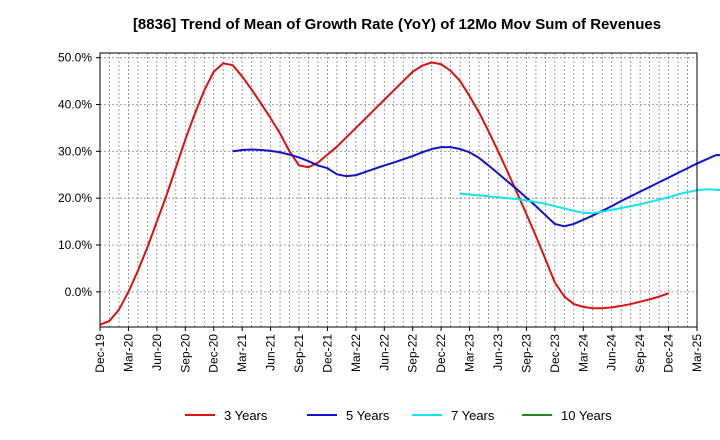 This screenshot has width=720, height=440. I want to click on x-tick-label: Dec-20, so click(214, 353).